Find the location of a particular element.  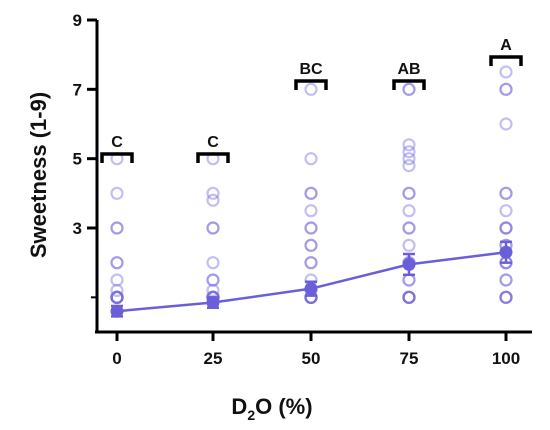

x-axis-title-rest: O (%) is located at coordinates (283, 406).